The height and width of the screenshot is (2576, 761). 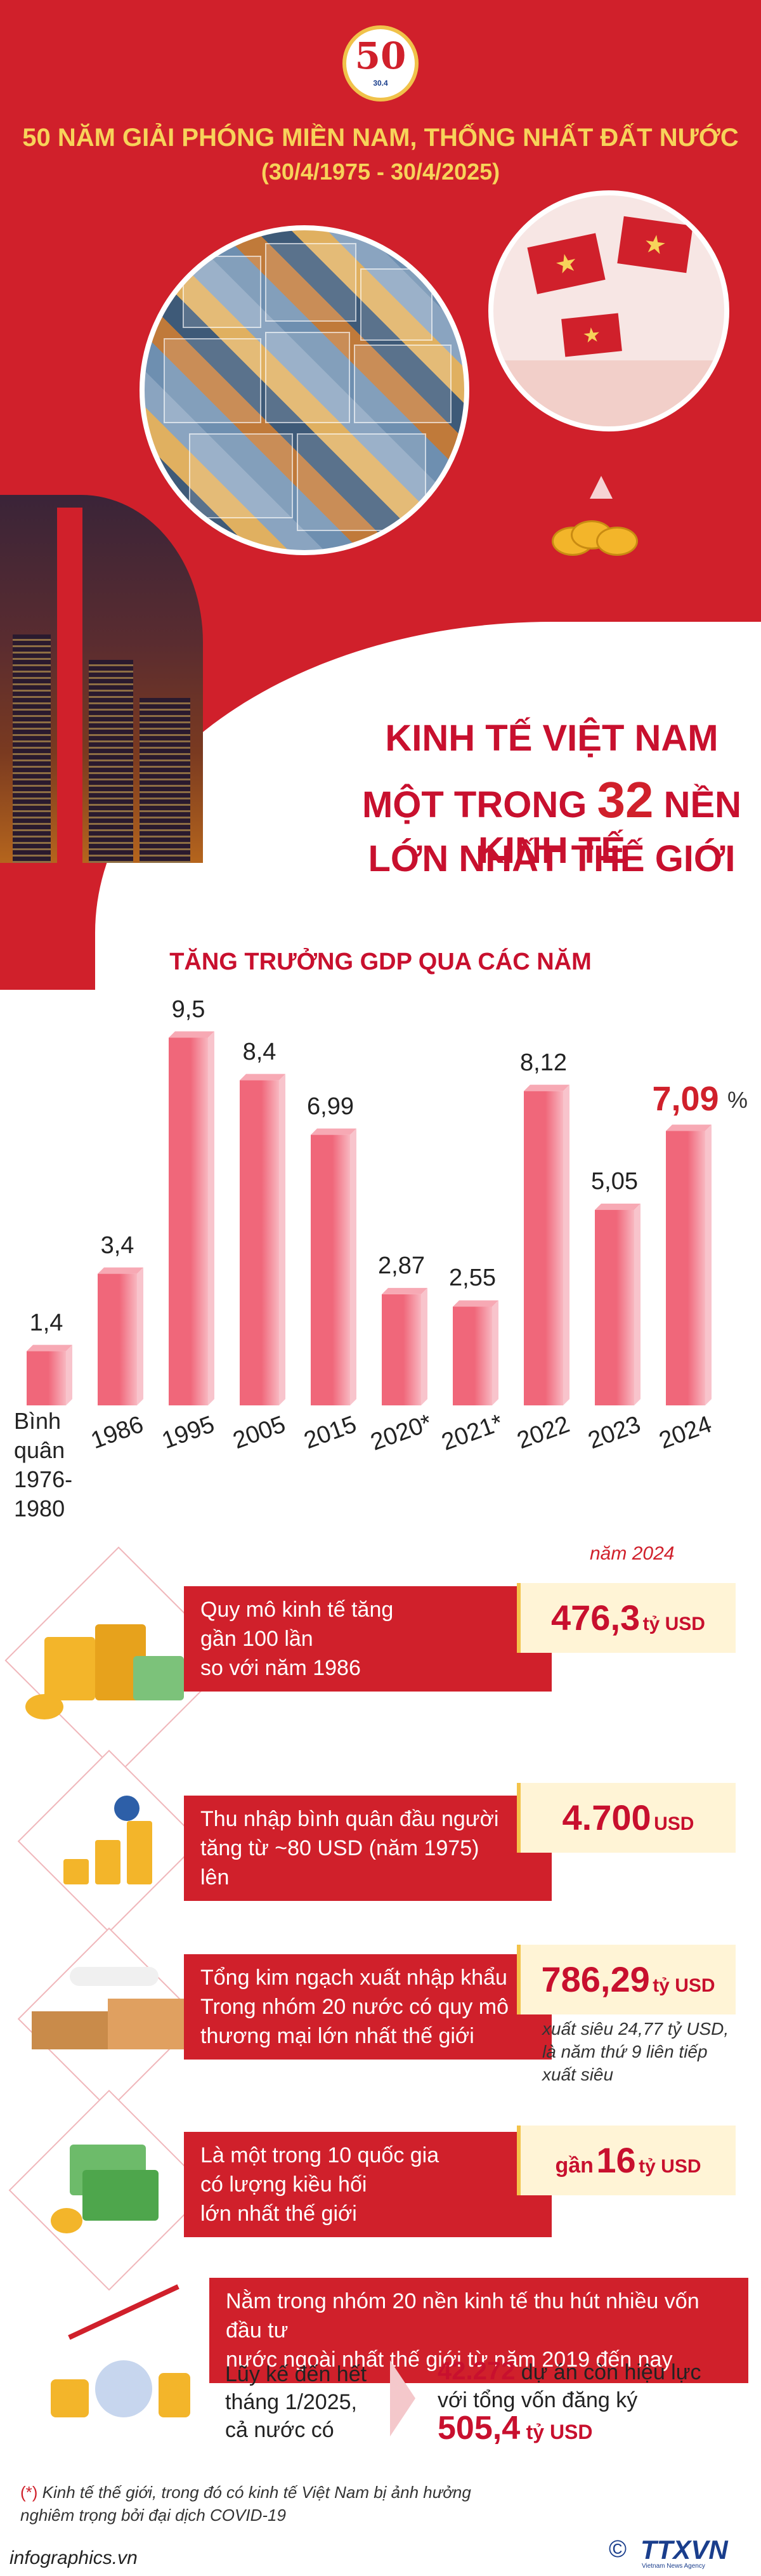 I want to click on stat-value-number: 16, so click(x=616, y=2160).